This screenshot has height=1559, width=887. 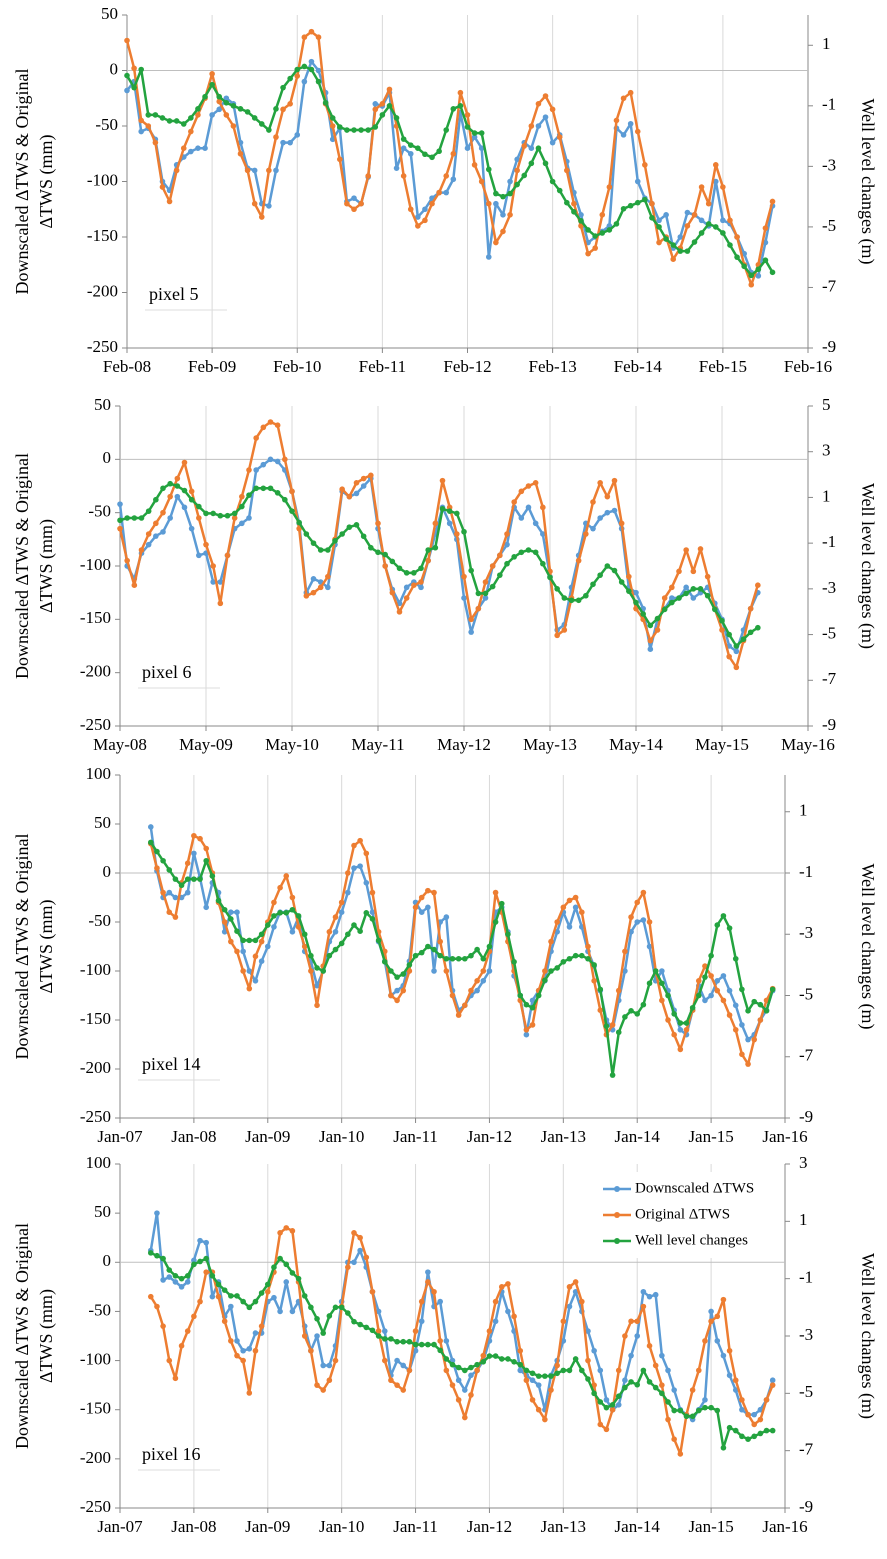 I want to click on series-line, so click(x=461, y=933).